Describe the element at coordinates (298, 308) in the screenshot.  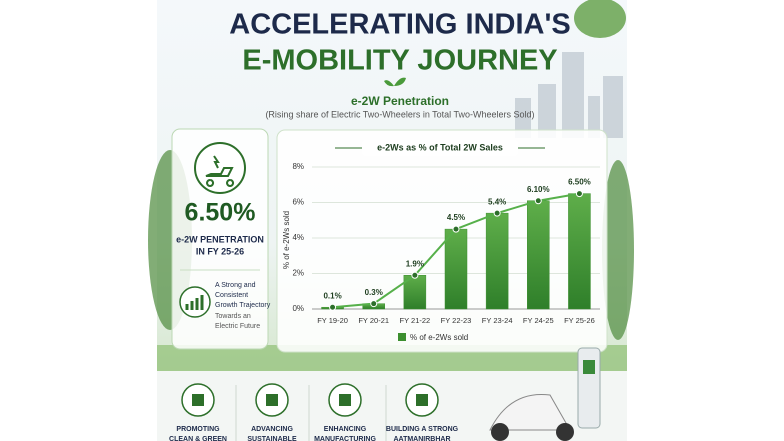
I see `y-tick-label: 0%` at that location.